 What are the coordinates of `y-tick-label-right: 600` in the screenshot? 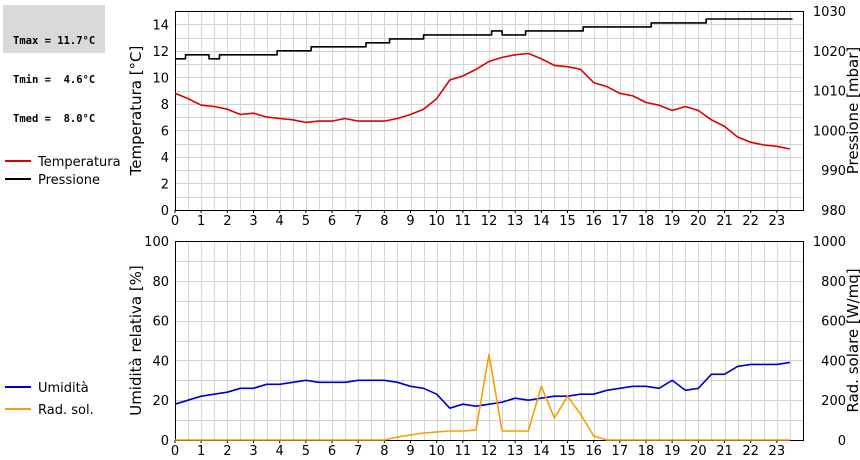 It's located at (833, 322).